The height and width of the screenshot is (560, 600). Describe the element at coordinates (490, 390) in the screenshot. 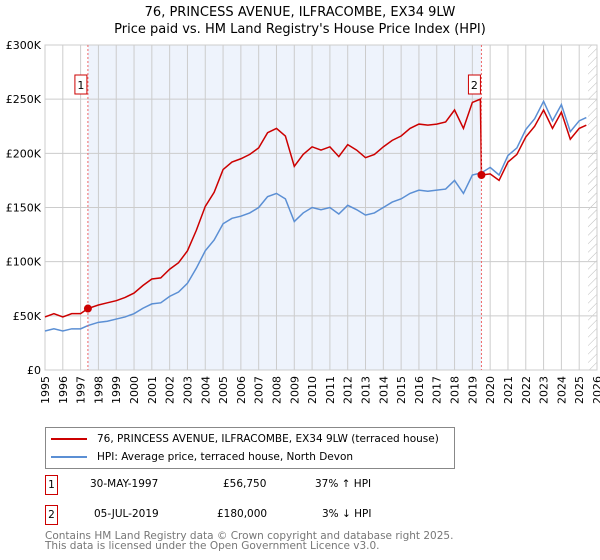

I see `x-tick-label: 2020` at that location.